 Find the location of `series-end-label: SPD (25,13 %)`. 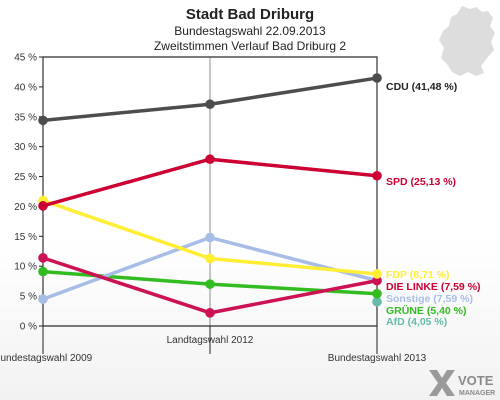

series-end-label: SPD (25,13 %) is located at coordinates (421, 182).